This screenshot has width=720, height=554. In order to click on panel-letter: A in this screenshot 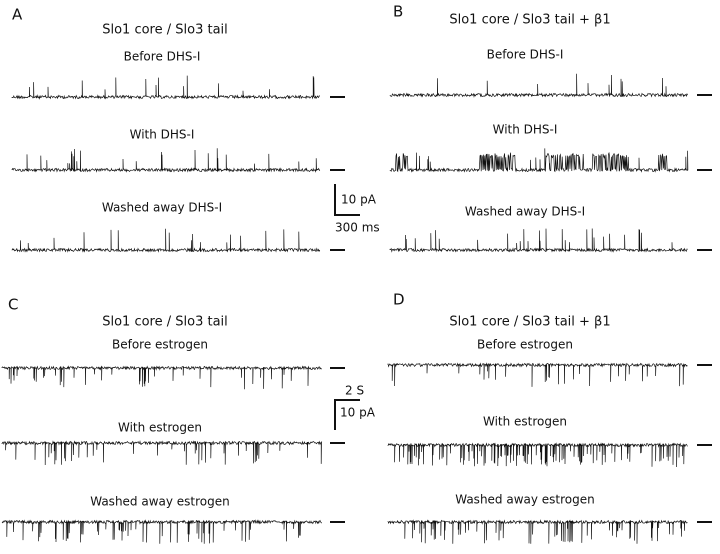, I will do `click(17, 15)`.